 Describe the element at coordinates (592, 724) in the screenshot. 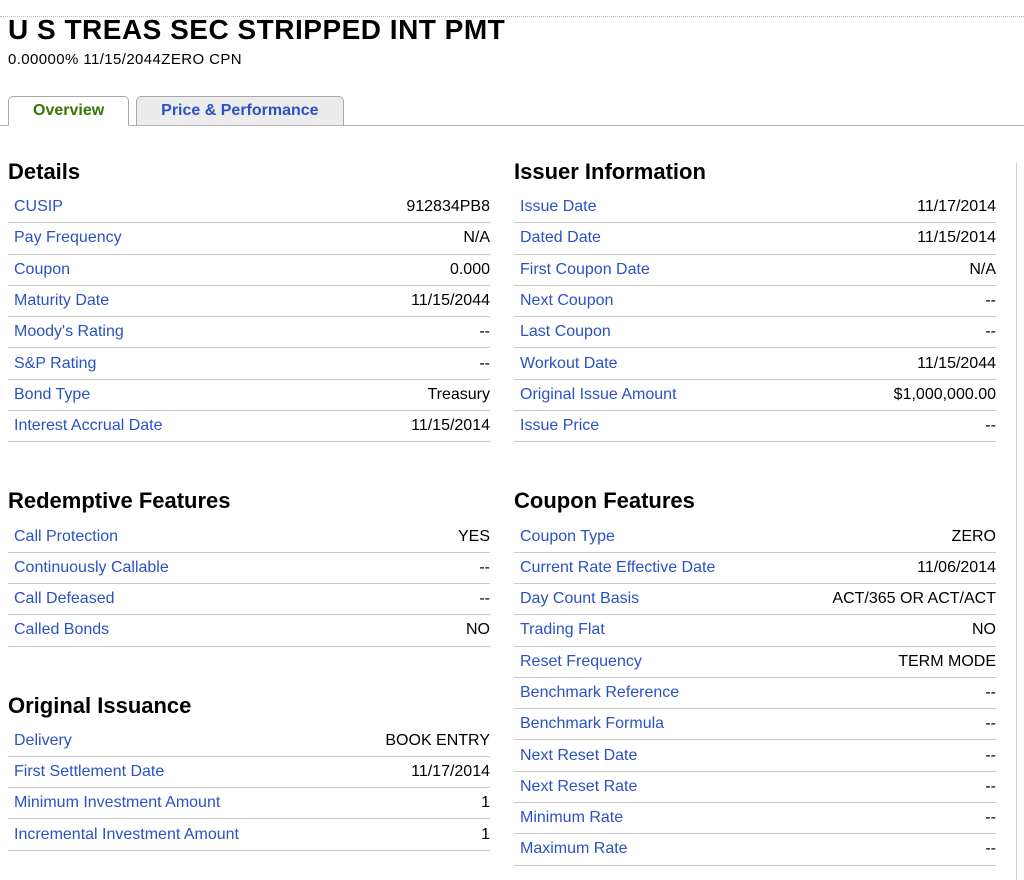

I see `field-label: Benchmark Formula` at that location.